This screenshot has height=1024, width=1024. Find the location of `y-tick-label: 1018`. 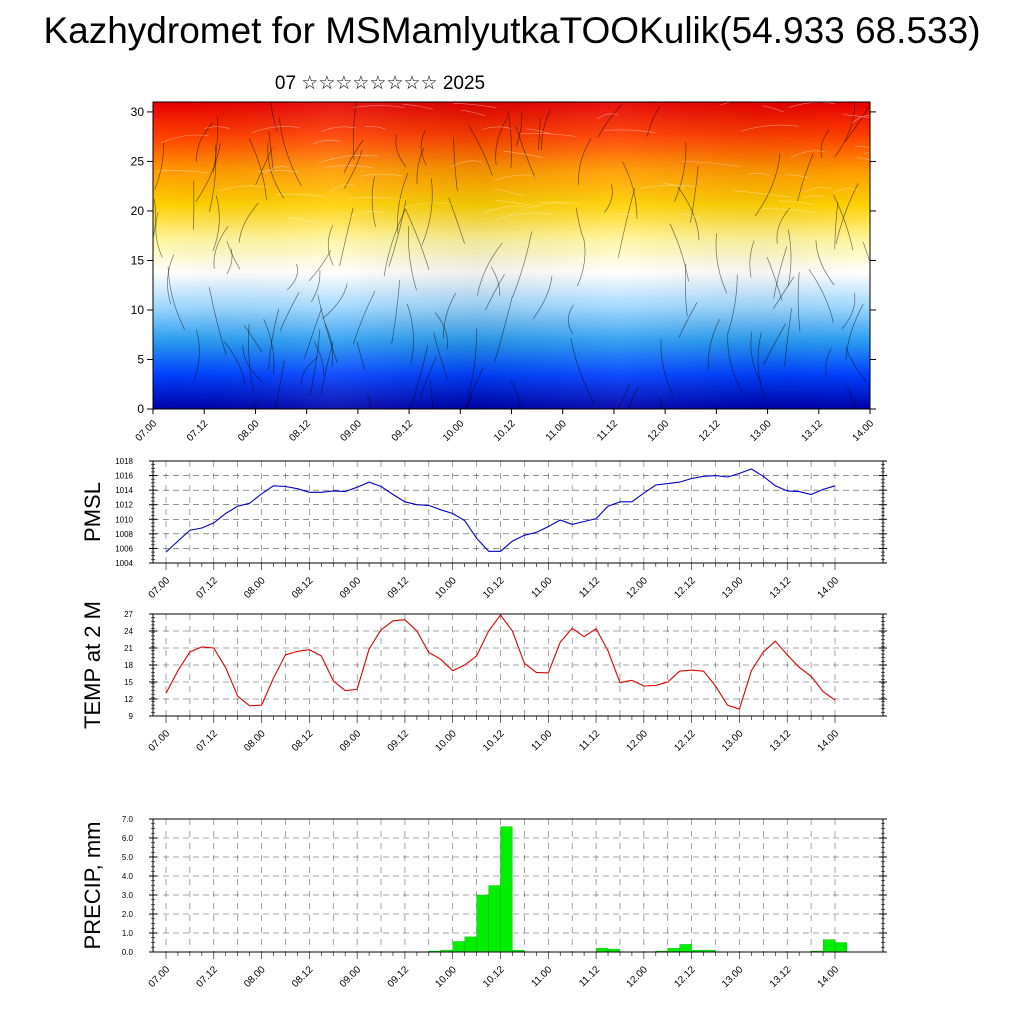

y-tick-label: 1018 is located at coordinates (124, 461).